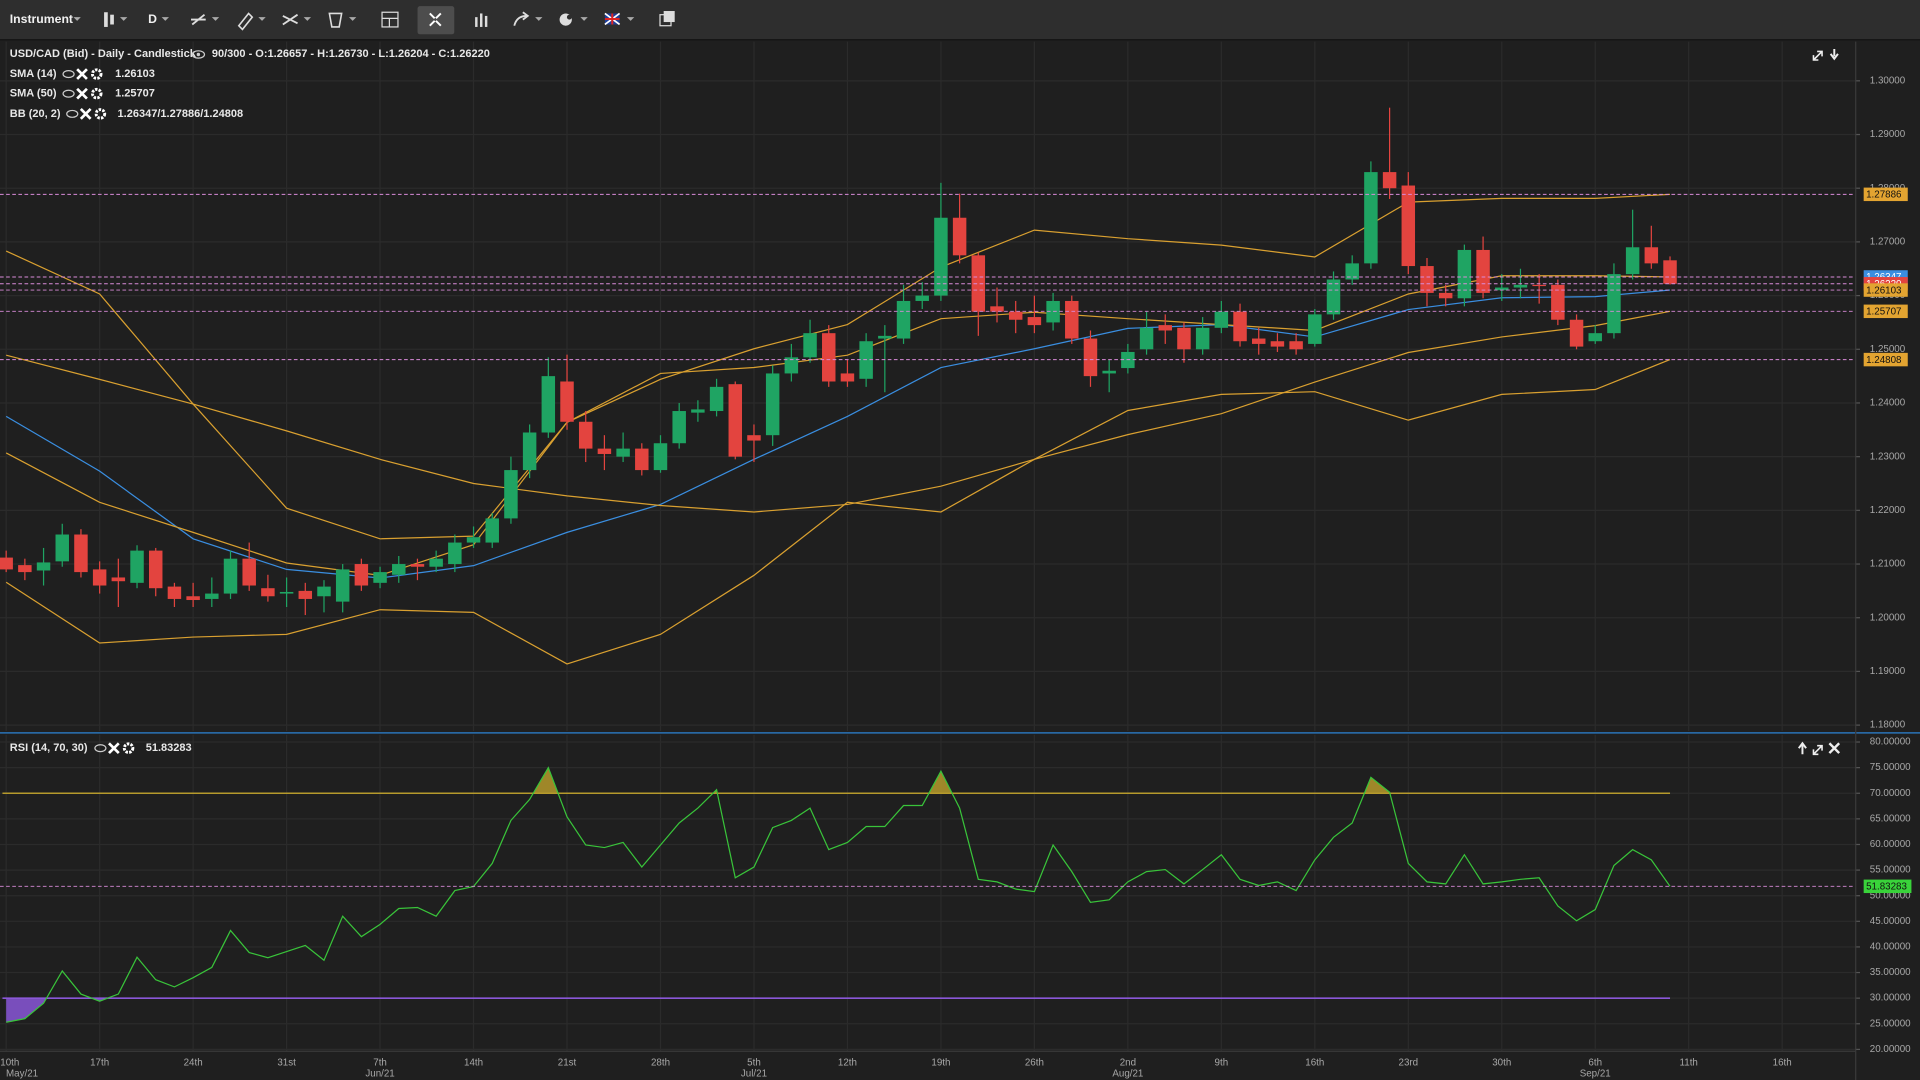  Describe the element at coordinates (41, 19) in the screenshot. I see `instrument-button: Instrument` at that location.